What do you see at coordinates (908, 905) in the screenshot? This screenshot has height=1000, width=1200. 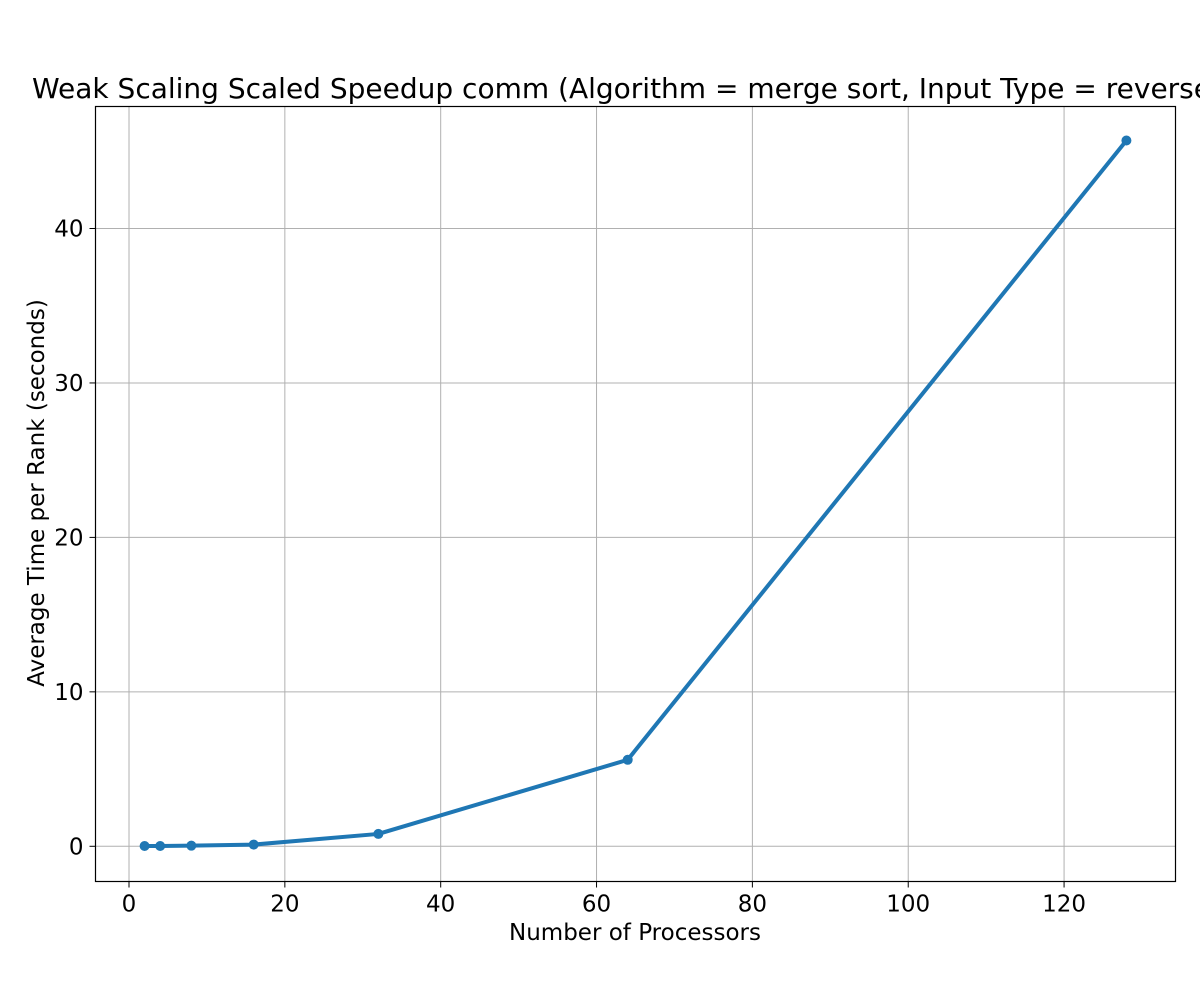 I see `x-tick-label: 100` at bounding box center [908, 905].